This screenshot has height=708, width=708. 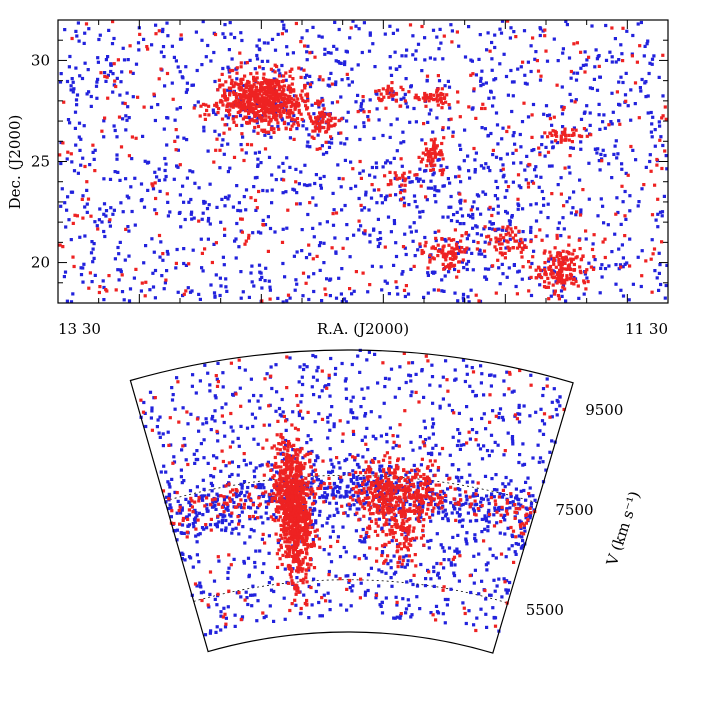 What do you see at coordinates (351, 539) in the screenshot?
I see `wedge-velocity-arcs` at bounding box center [351, 539].